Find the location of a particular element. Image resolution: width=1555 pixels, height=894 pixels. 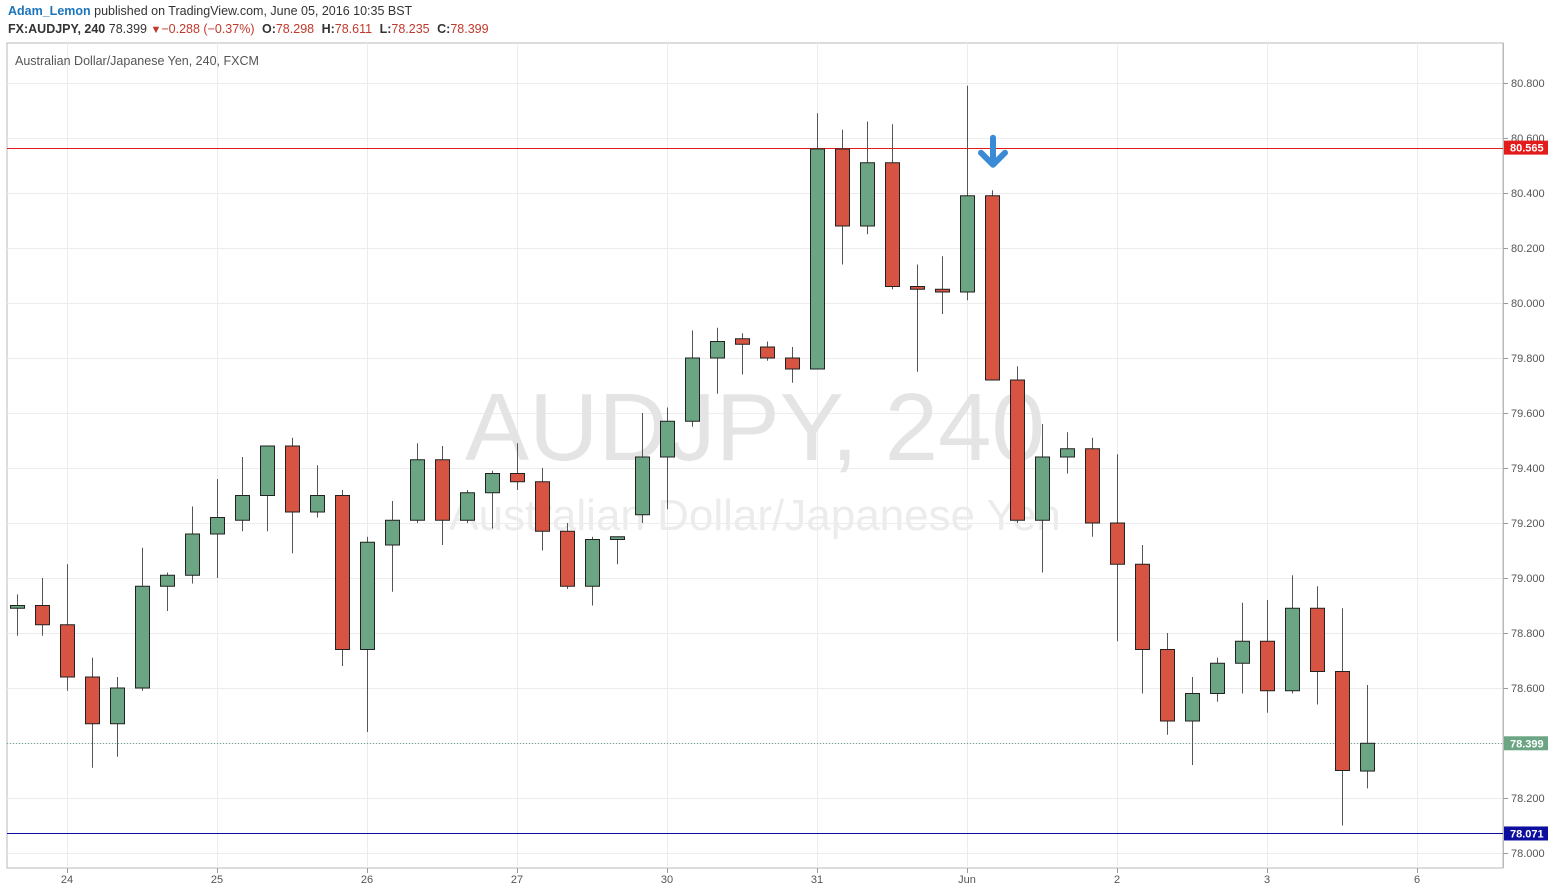

time-tick-label: 27 is located at coordinates (517, 880).